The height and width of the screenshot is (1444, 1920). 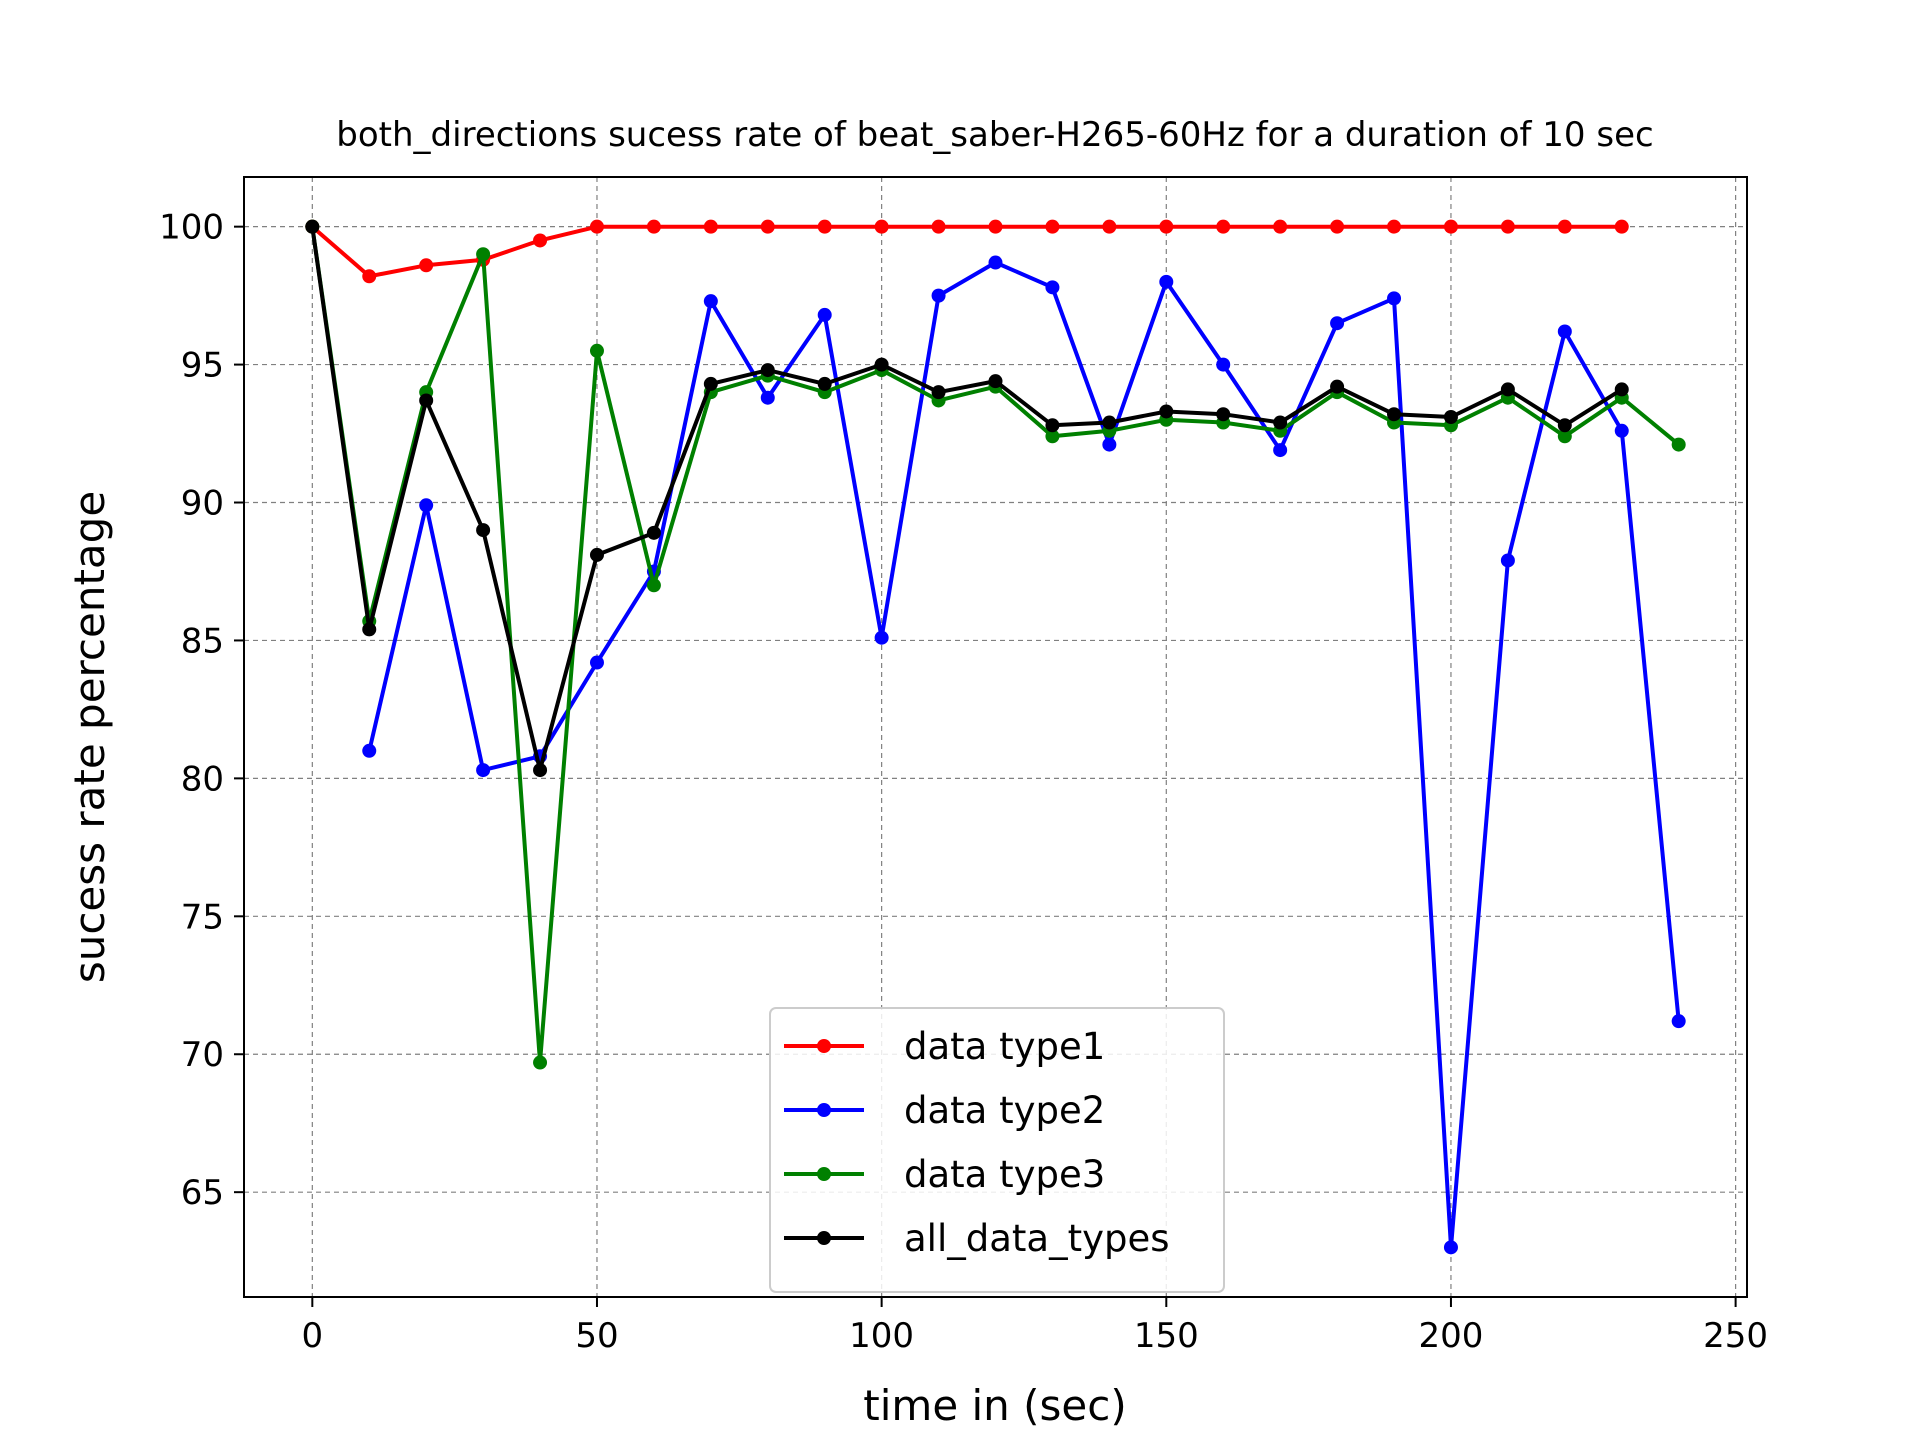 I want to click on legend-item-data-type2: data type2, so click(x=944, y=1110).